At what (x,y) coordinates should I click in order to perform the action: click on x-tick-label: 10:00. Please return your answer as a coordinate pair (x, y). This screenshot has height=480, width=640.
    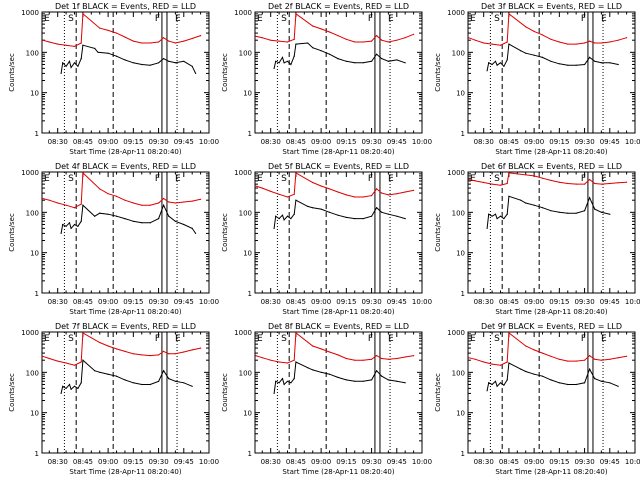
    Looking at the image, I should click on (209, 142).